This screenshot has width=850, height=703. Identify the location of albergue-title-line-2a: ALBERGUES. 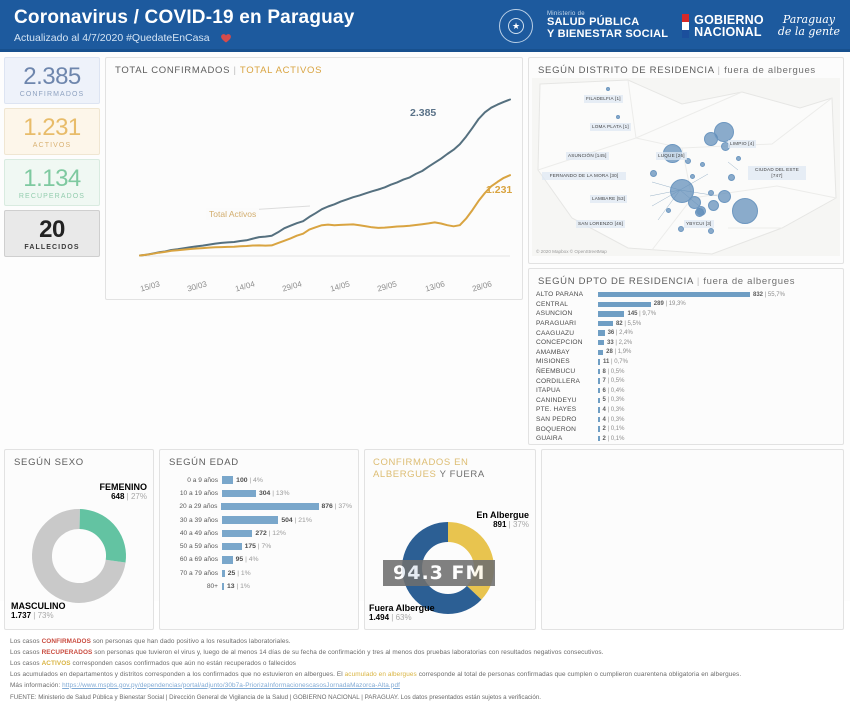
(405, 474).